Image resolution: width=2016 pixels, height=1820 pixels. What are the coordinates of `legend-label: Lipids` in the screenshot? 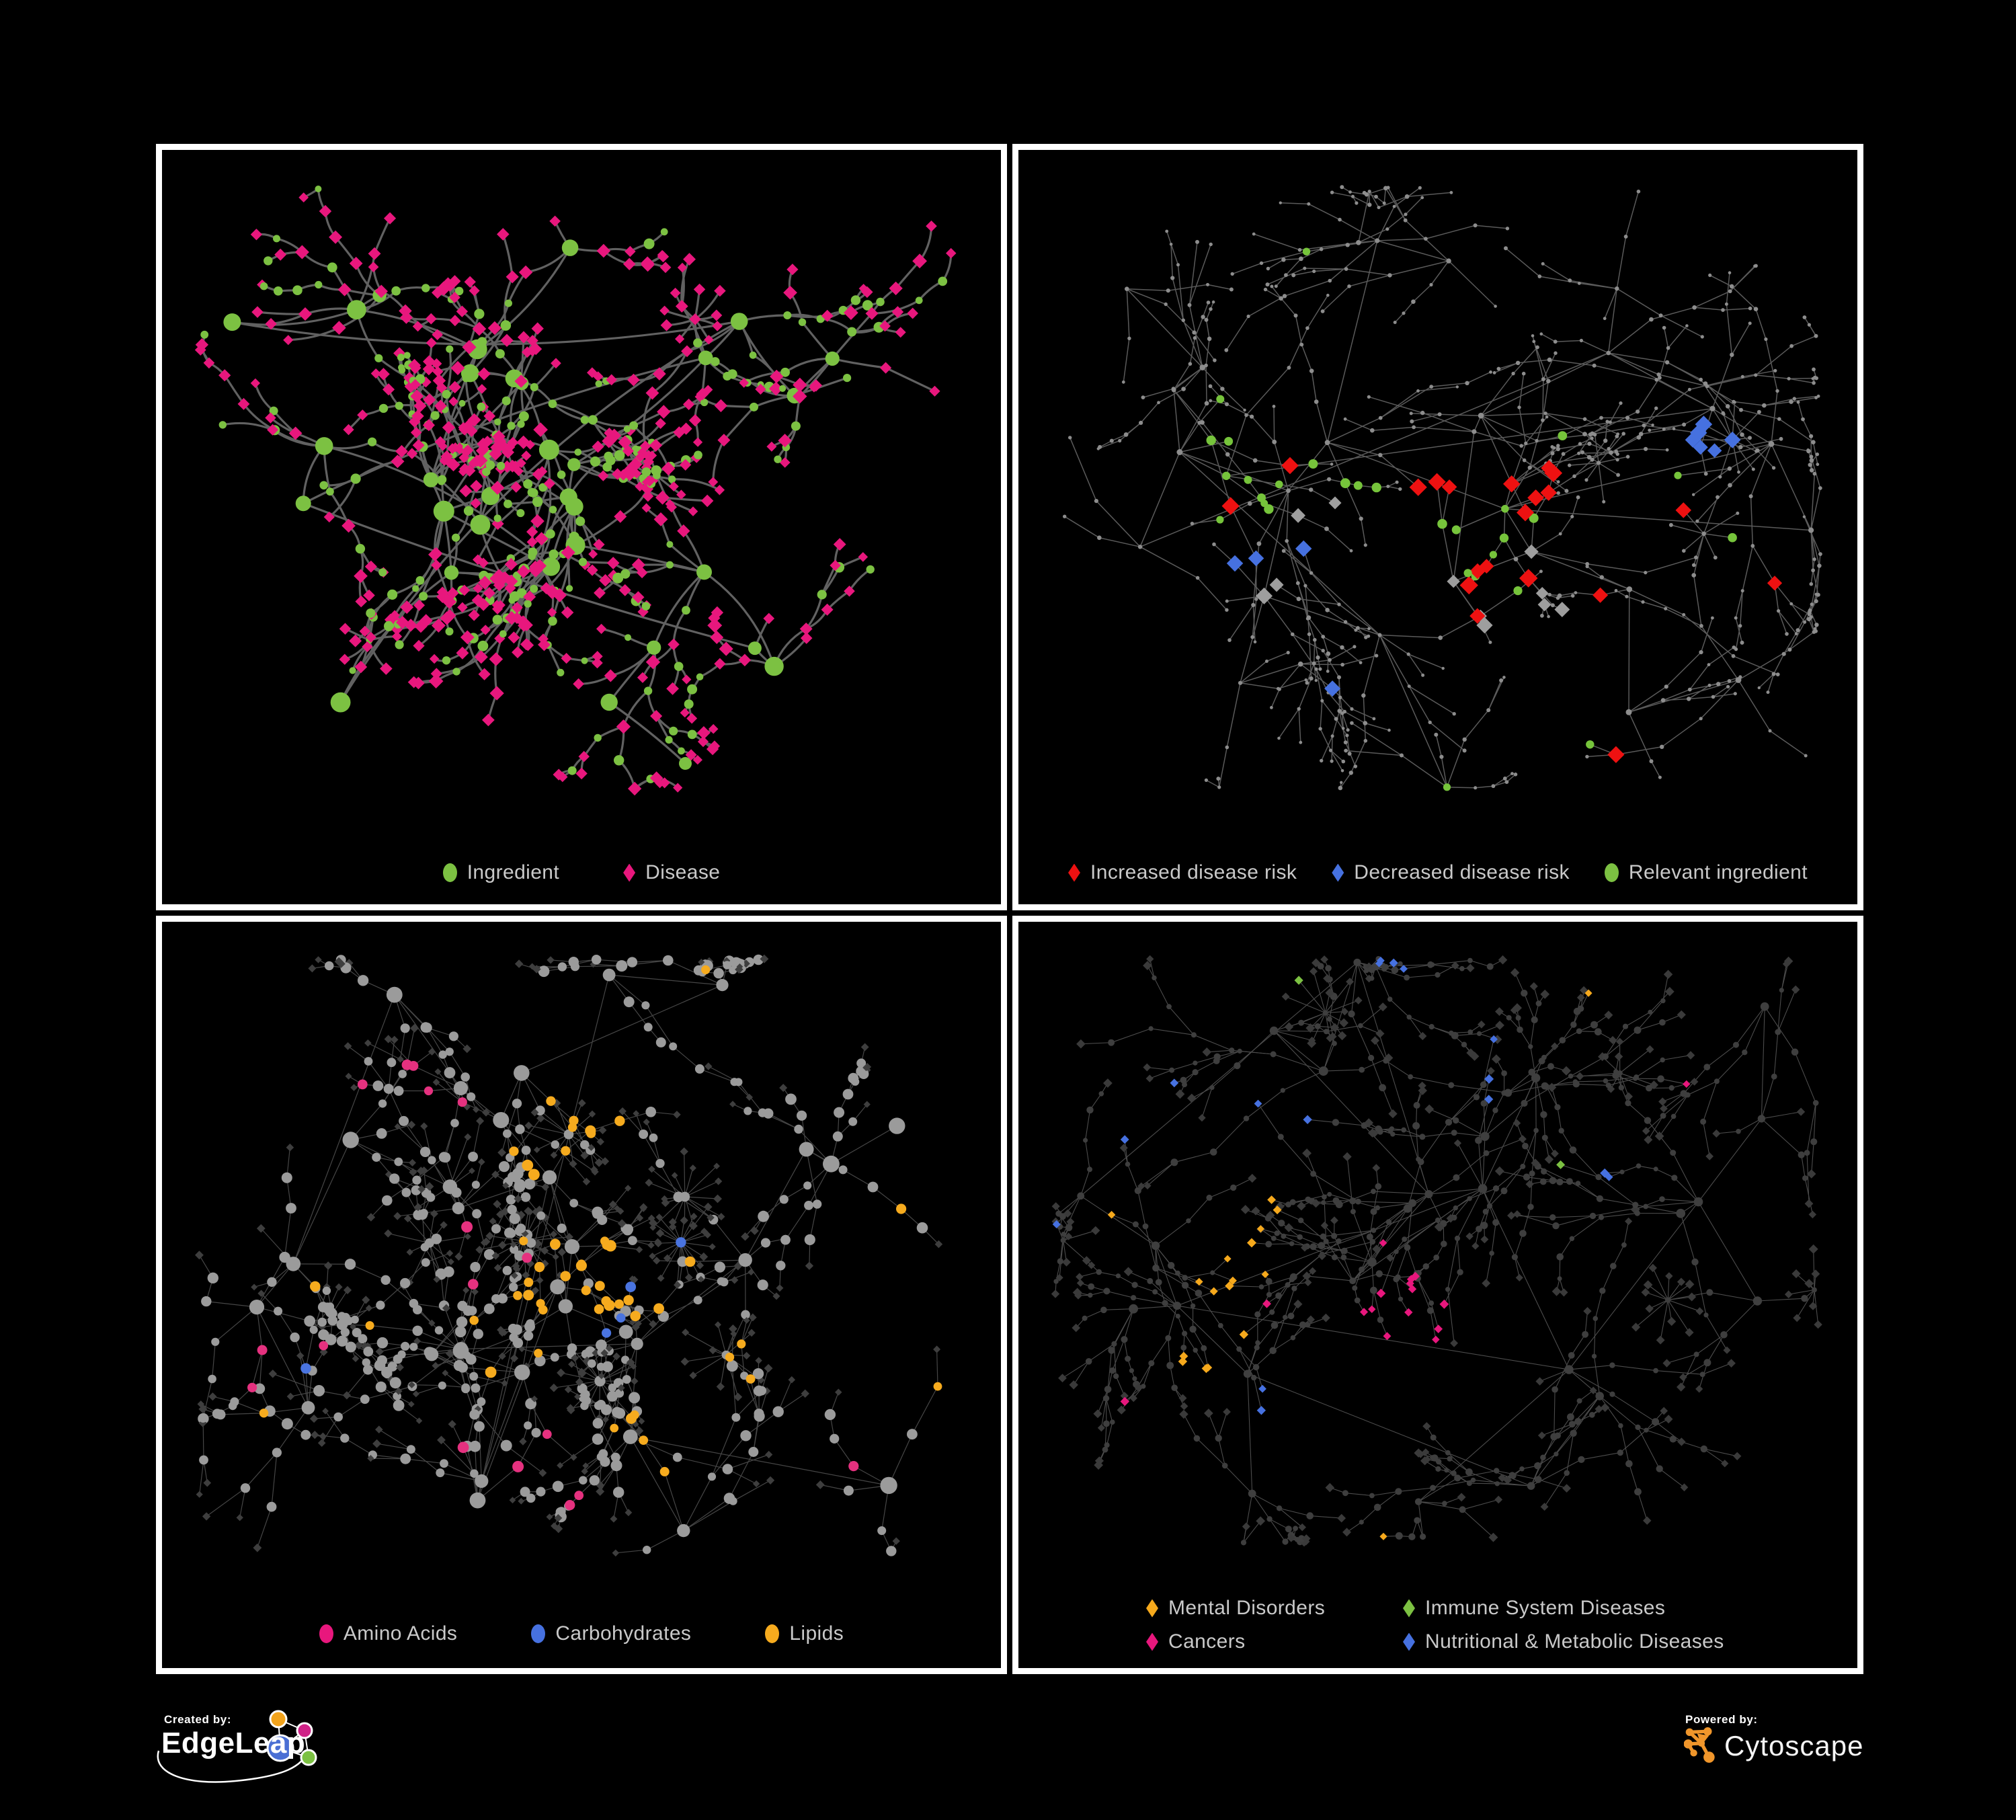 It's located at (816, 1633).